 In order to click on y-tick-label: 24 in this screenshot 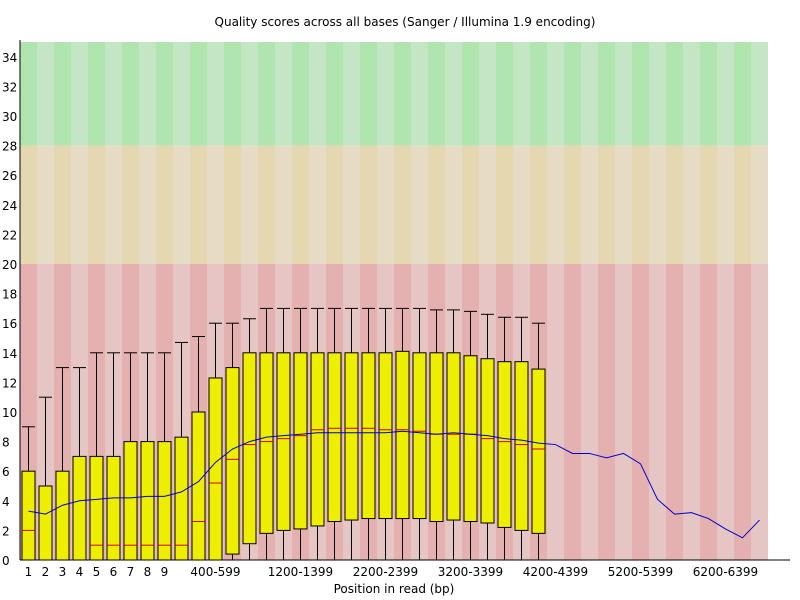, I will do `click(9, 206)`.